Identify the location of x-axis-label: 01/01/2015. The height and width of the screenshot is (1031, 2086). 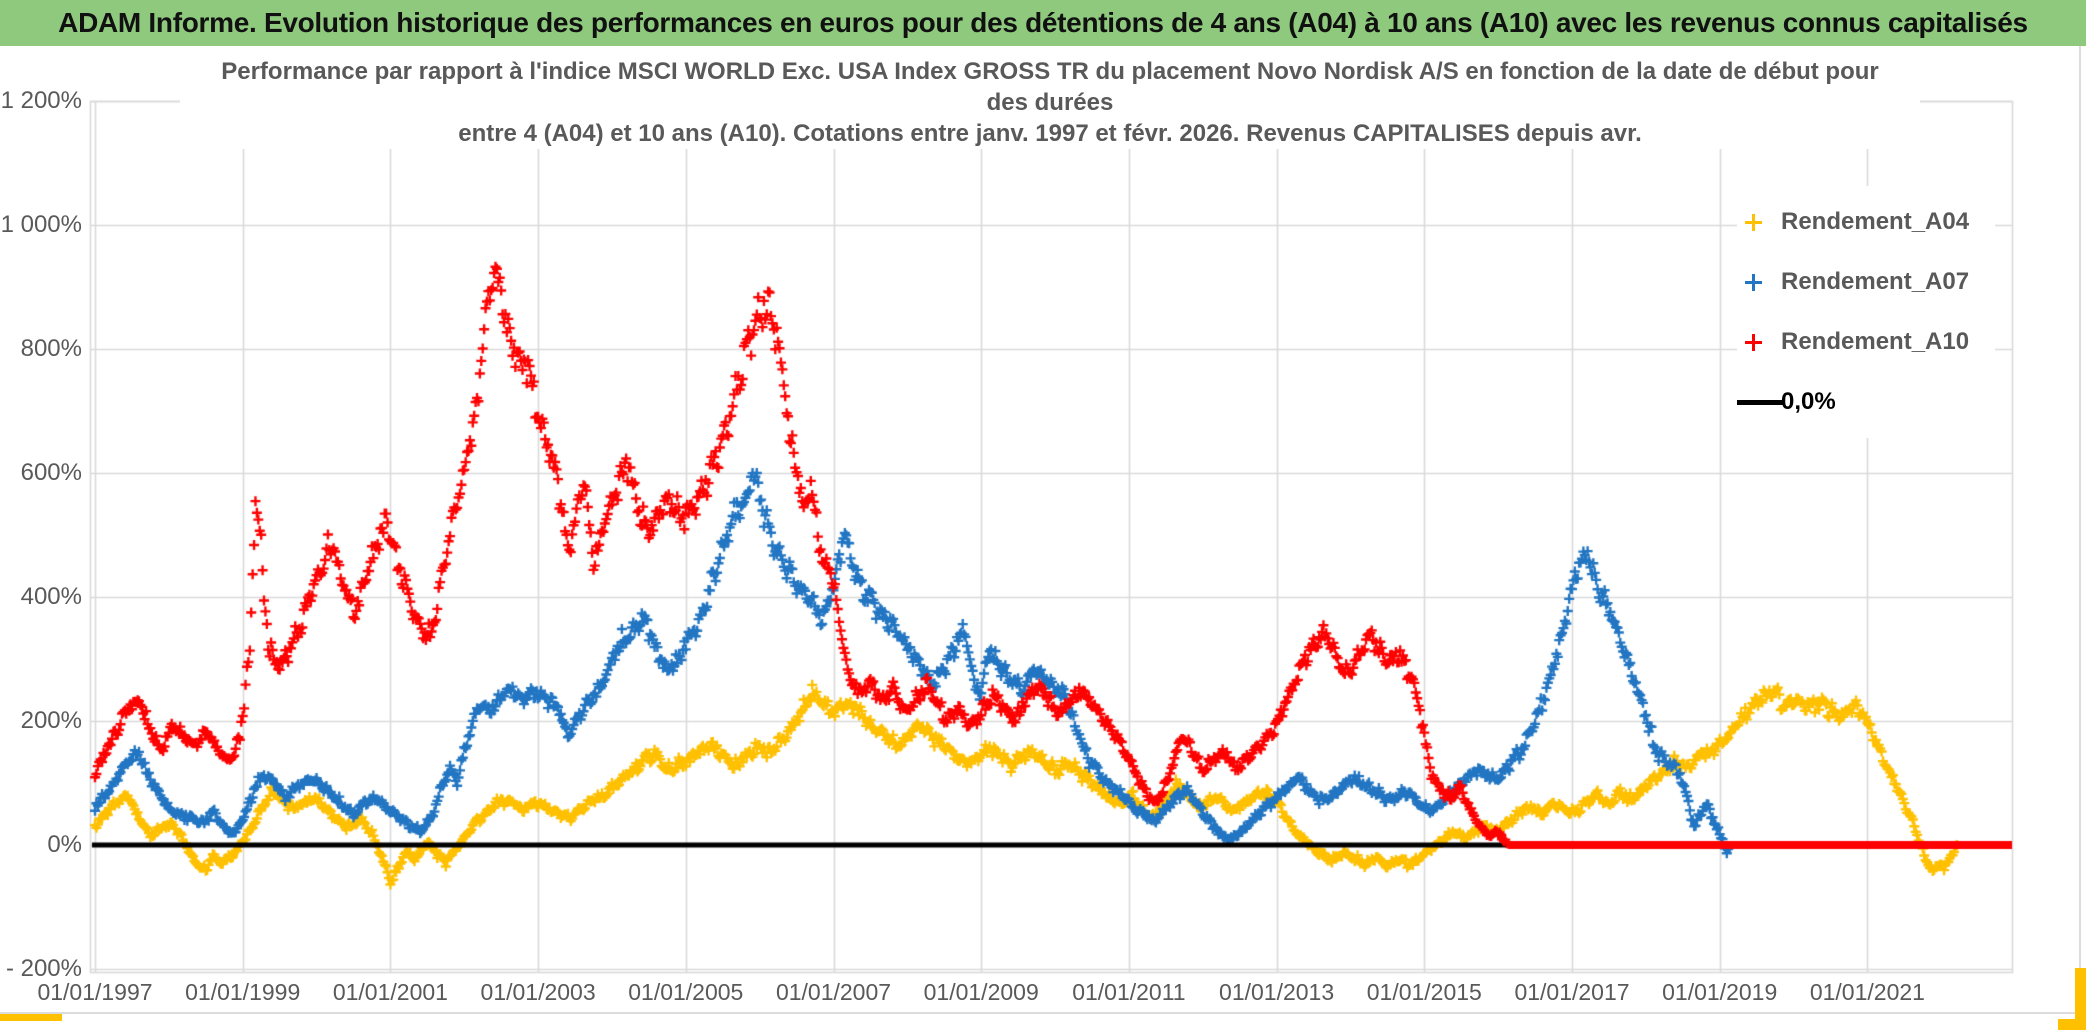
(1424, 992).